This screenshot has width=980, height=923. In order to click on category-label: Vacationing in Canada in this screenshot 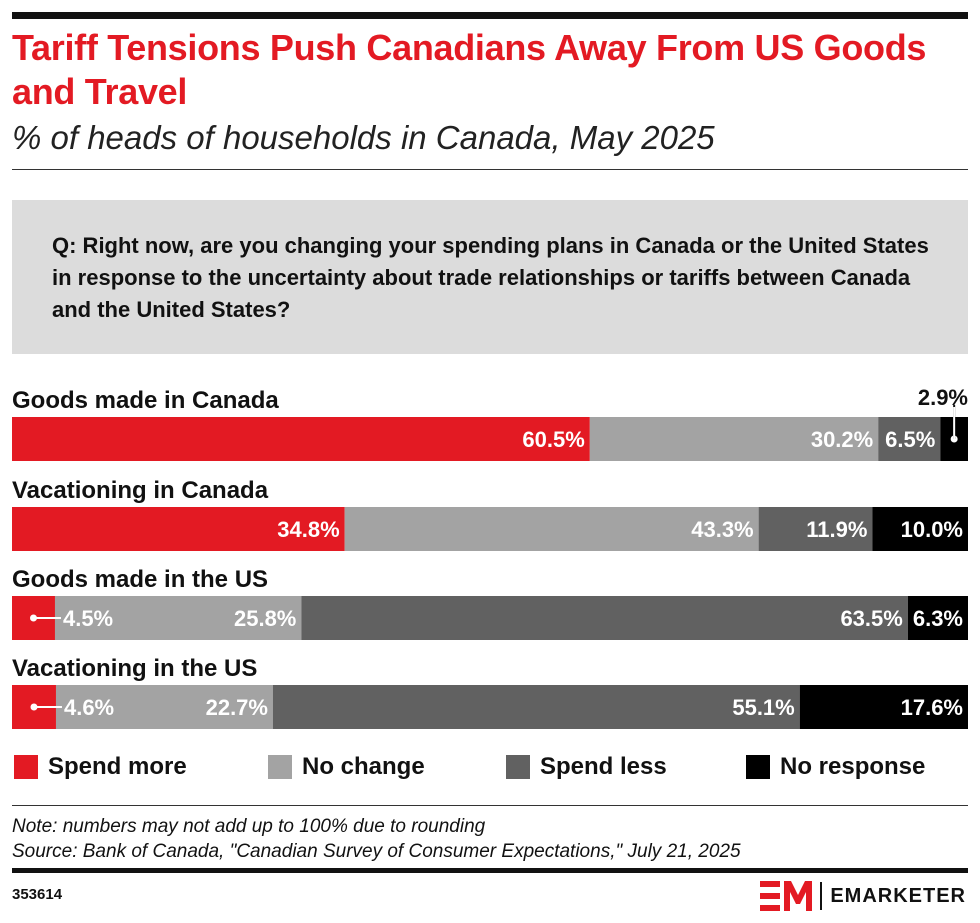, I will do `click(140, 490)`.